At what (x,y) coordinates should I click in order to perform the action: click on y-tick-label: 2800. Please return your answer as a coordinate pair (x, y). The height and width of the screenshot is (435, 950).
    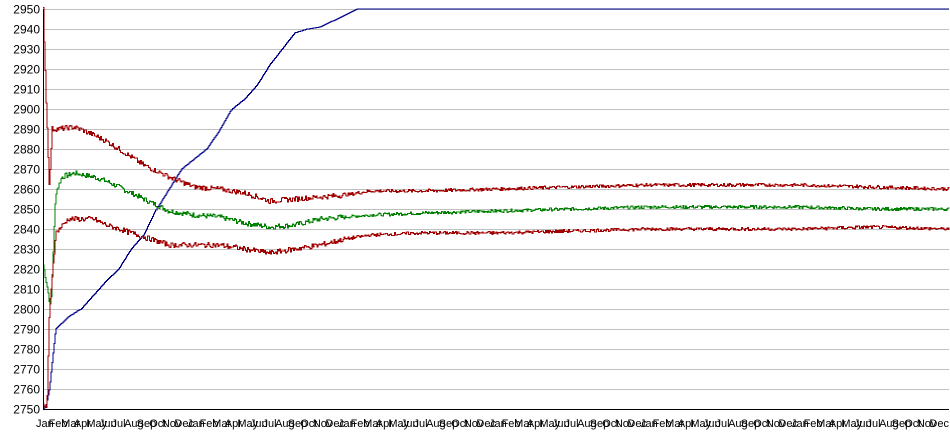
    Looking at the image, I should click on (26, 310).